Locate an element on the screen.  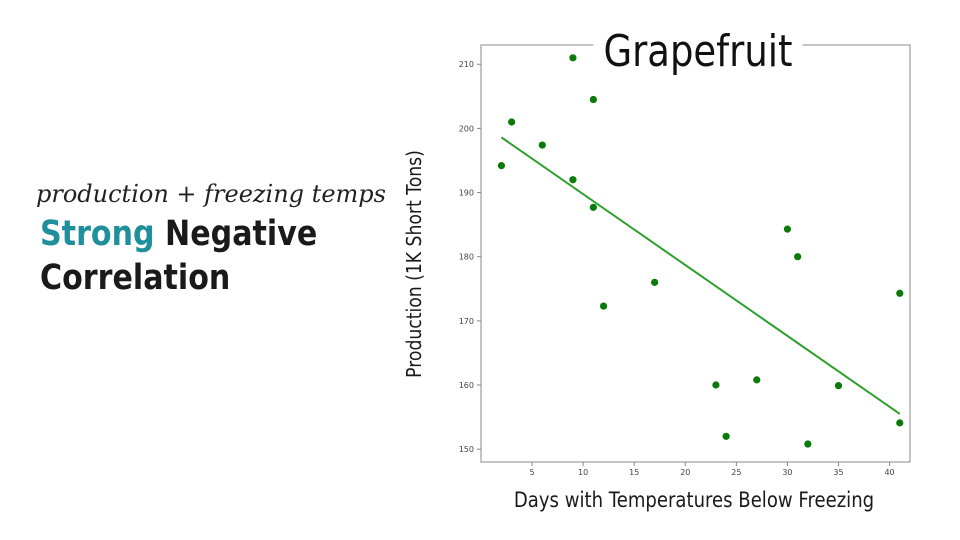
x-tick-label: 40 is located at coordinates (889, 472).